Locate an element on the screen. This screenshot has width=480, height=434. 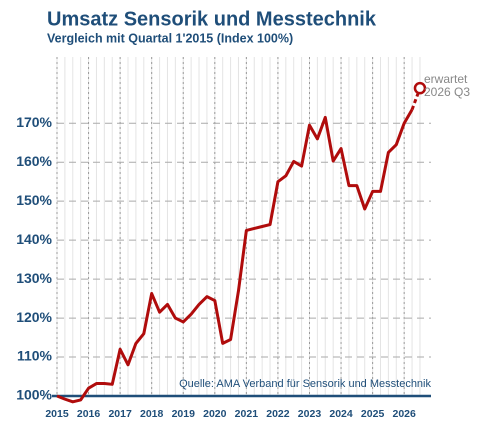
y-tick-label: 120% is located at coordinates (34, 317).